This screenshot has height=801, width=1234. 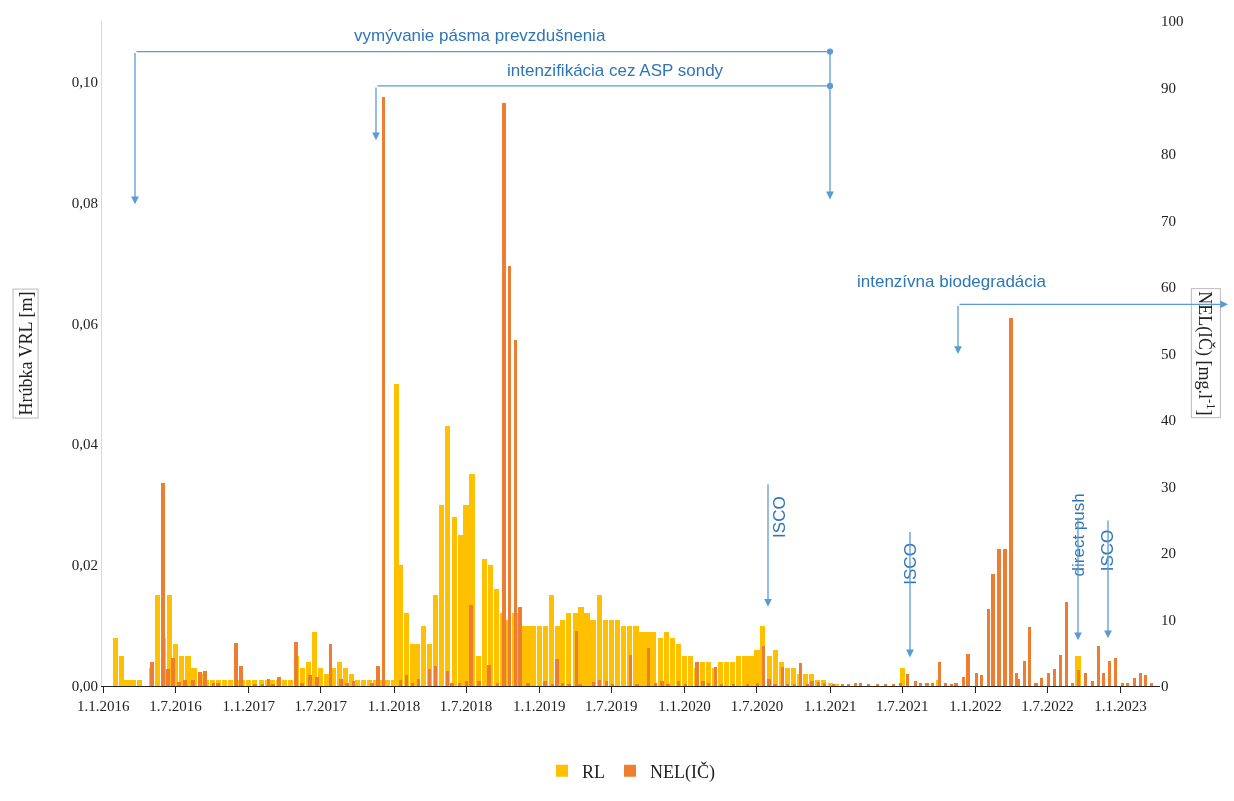 I want to click on y-tick-label: 0,02, so click(x=84, y=565).